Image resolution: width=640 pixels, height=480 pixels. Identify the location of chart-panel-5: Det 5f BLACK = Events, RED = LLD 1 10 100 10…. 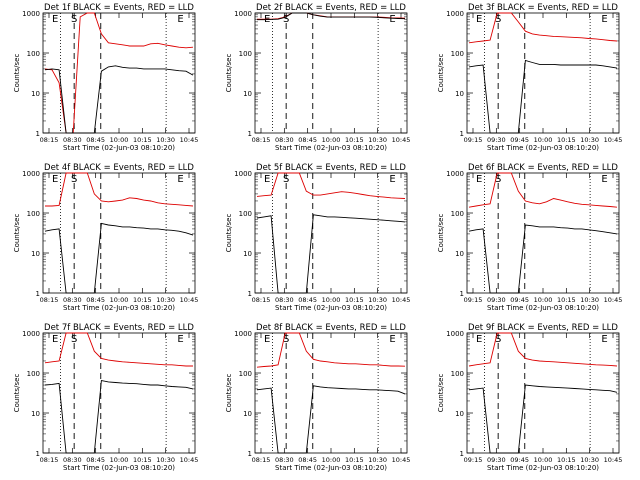
(317, 237).